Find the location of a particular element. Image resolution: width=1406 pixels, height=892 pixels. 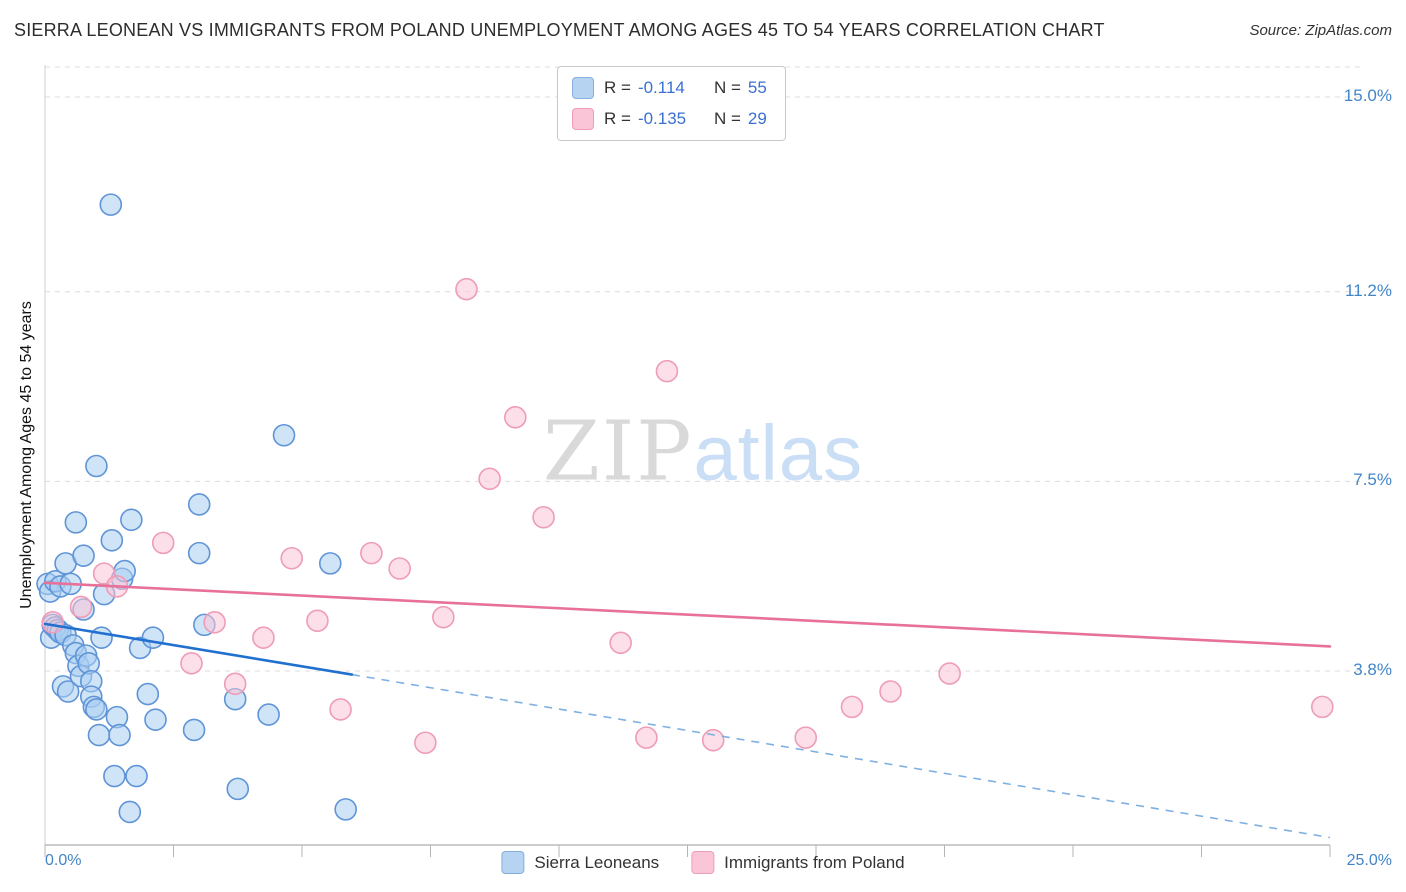

legend-row-sierra-leoneans: R = -0.114 N = 55 is located at coordinates (669, 88).